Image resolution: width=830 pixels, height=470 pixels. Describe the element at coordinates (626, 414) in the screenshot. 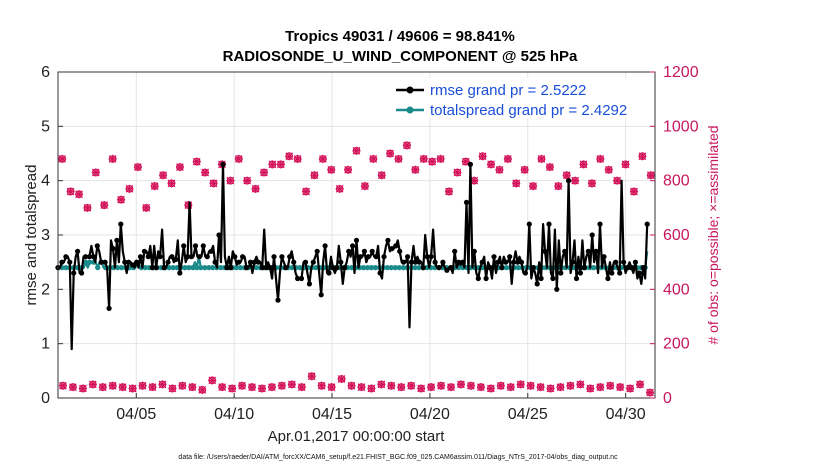

I see `x-tick-label: 04/30` at that location.